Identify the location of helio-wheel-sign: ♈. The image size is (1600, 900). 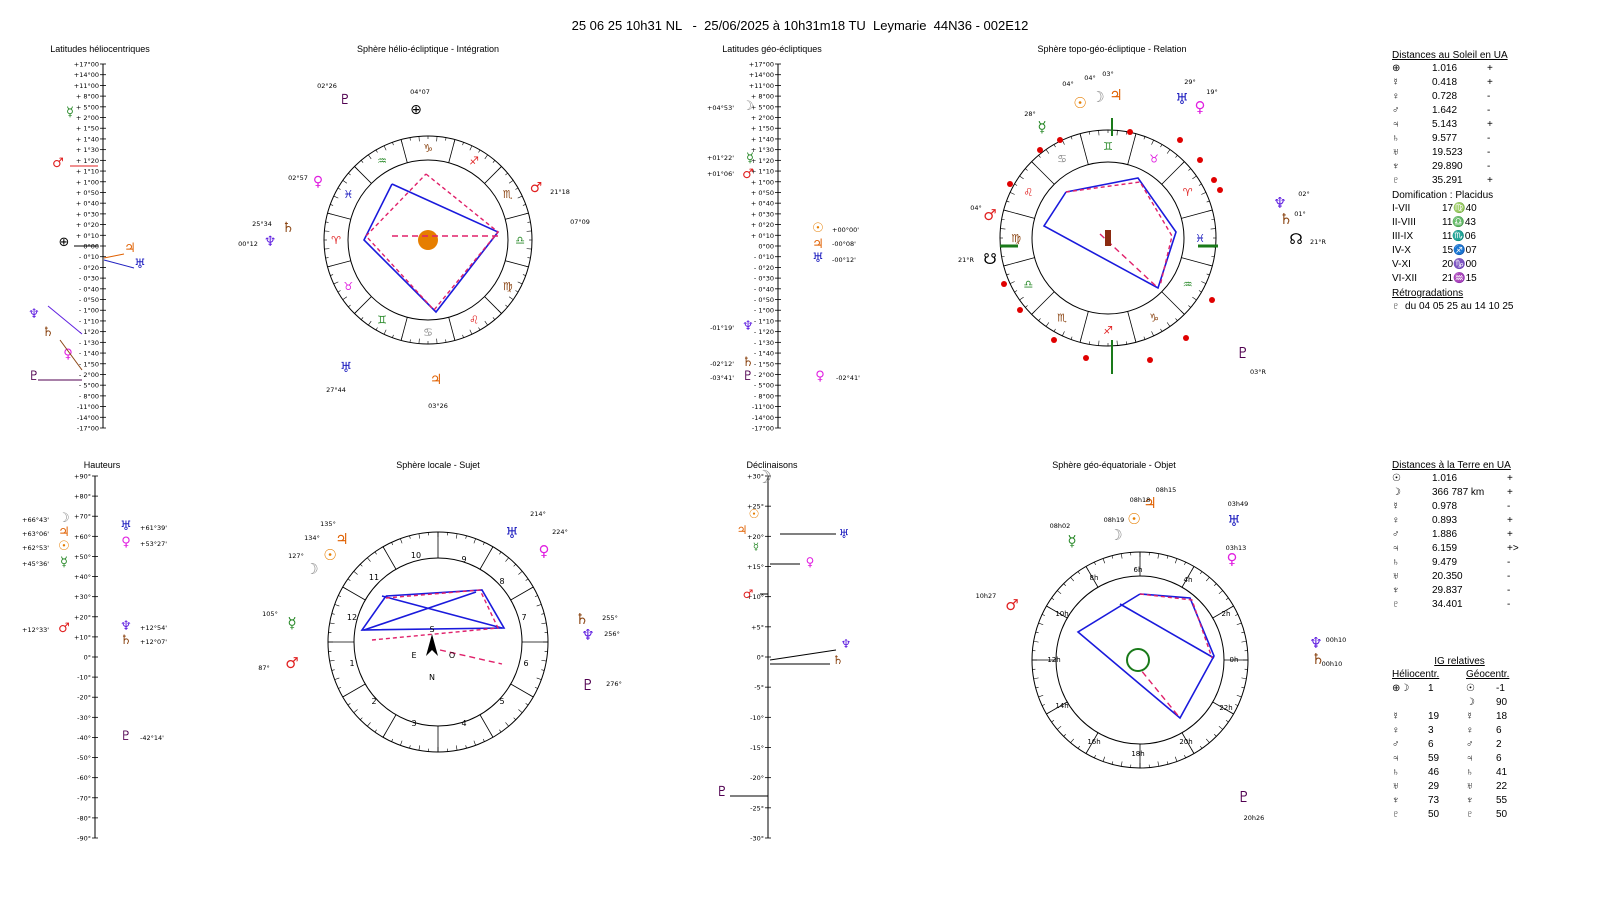
(336, 240).